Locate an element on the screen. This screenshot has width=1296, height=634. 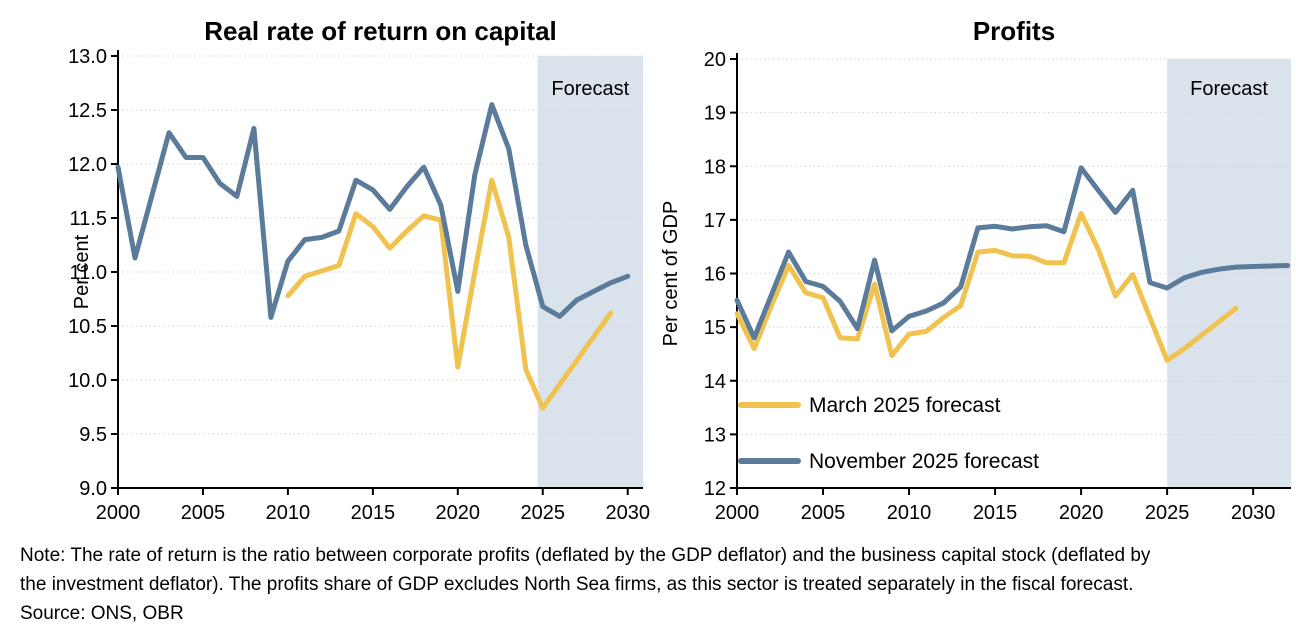
y-axis-label: Per cent is located at coordinates (82, 271).